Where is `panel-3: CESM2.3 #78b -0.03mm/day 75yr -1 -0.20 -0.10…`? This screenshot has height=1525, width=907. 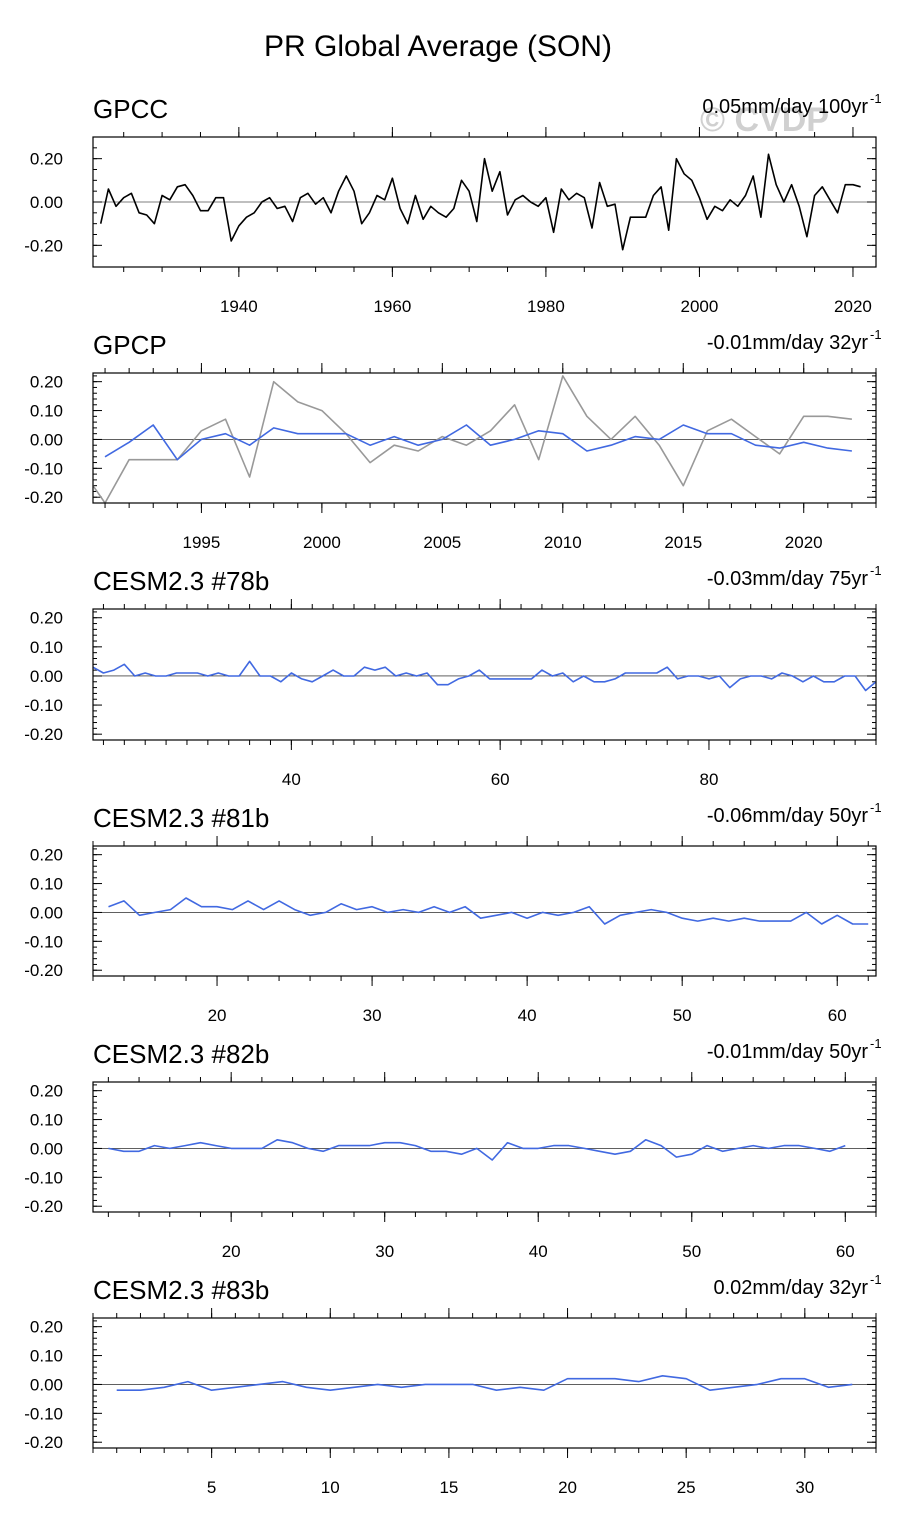
panel-3: CESM2.3 #78b -0.03mm/day 75yr -1 -0.20 -0.10… is located at coordinates (452, 676).